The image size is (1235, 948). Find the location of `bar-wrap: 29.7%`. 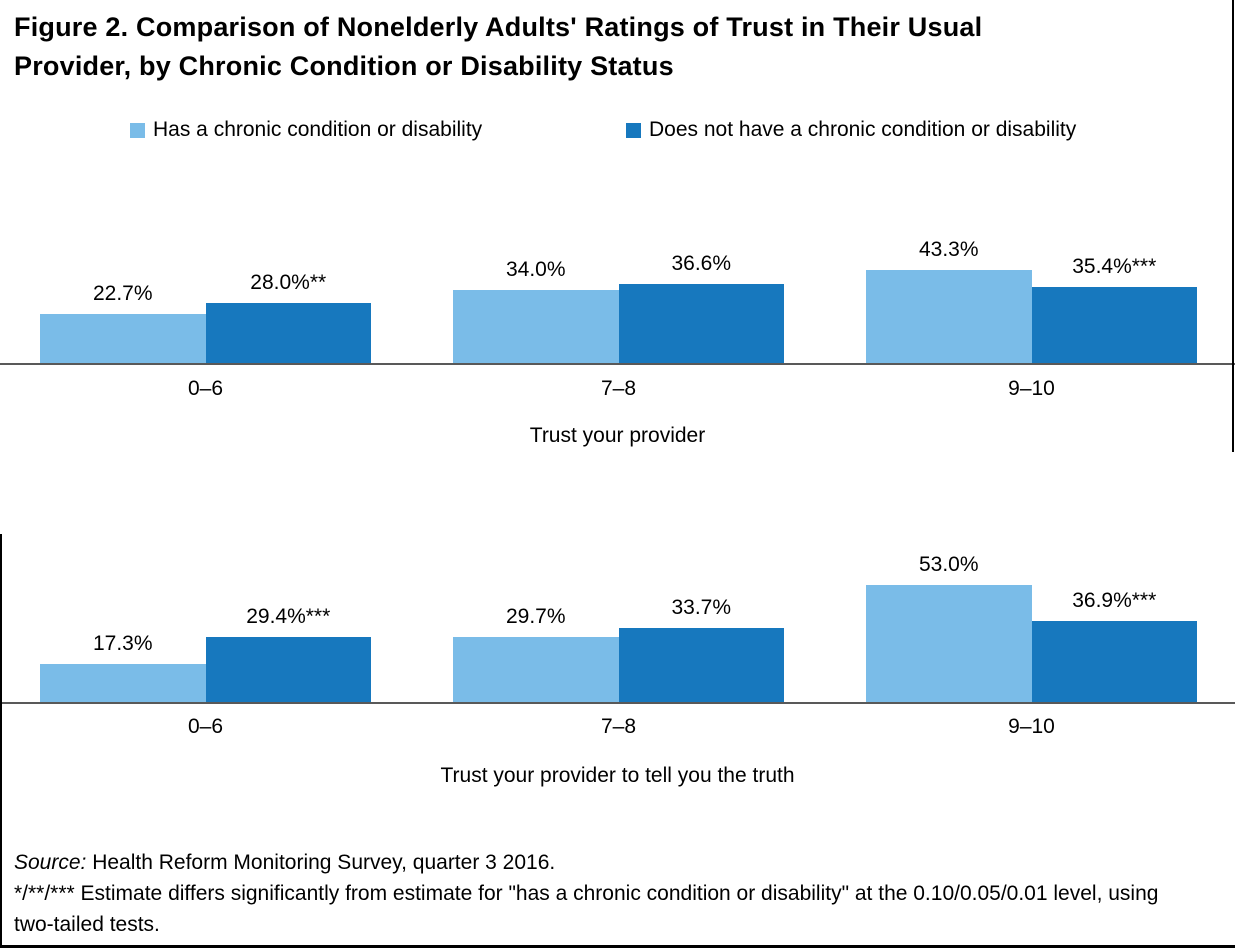

bar-wrap: 29.7% is located at coordinates (536, 653).